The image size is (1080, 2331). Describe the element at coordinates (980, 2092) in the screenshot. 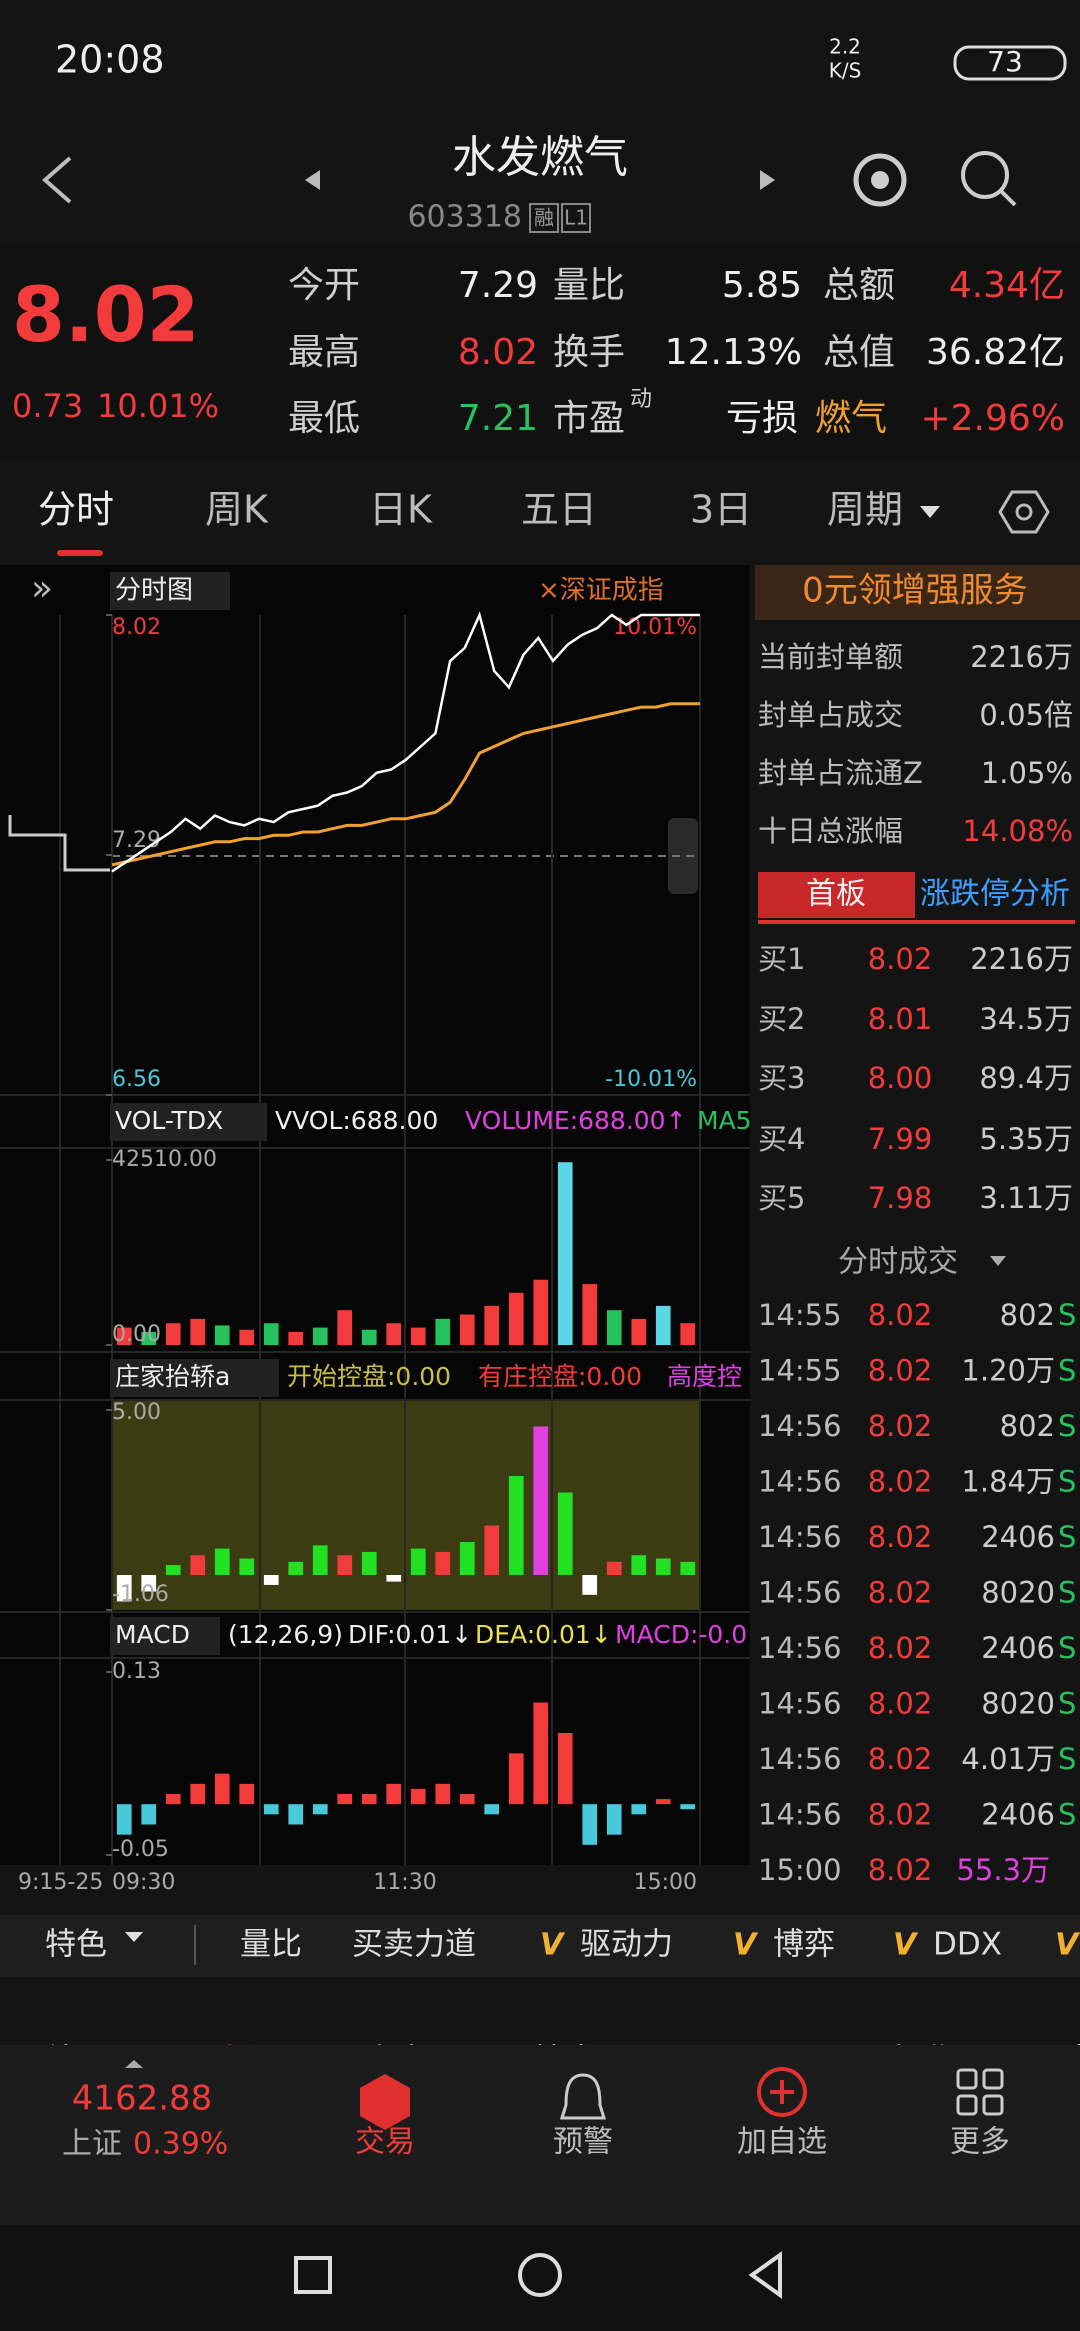

I see `more-icon` at that location.